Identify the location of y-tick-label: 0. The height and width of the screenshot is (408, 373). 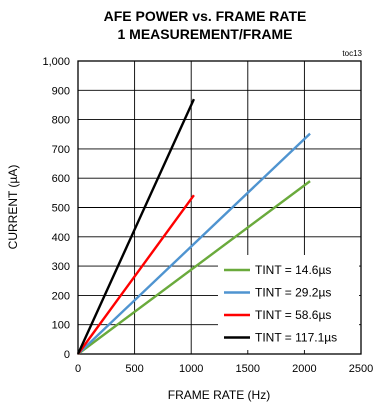
(67, 355).